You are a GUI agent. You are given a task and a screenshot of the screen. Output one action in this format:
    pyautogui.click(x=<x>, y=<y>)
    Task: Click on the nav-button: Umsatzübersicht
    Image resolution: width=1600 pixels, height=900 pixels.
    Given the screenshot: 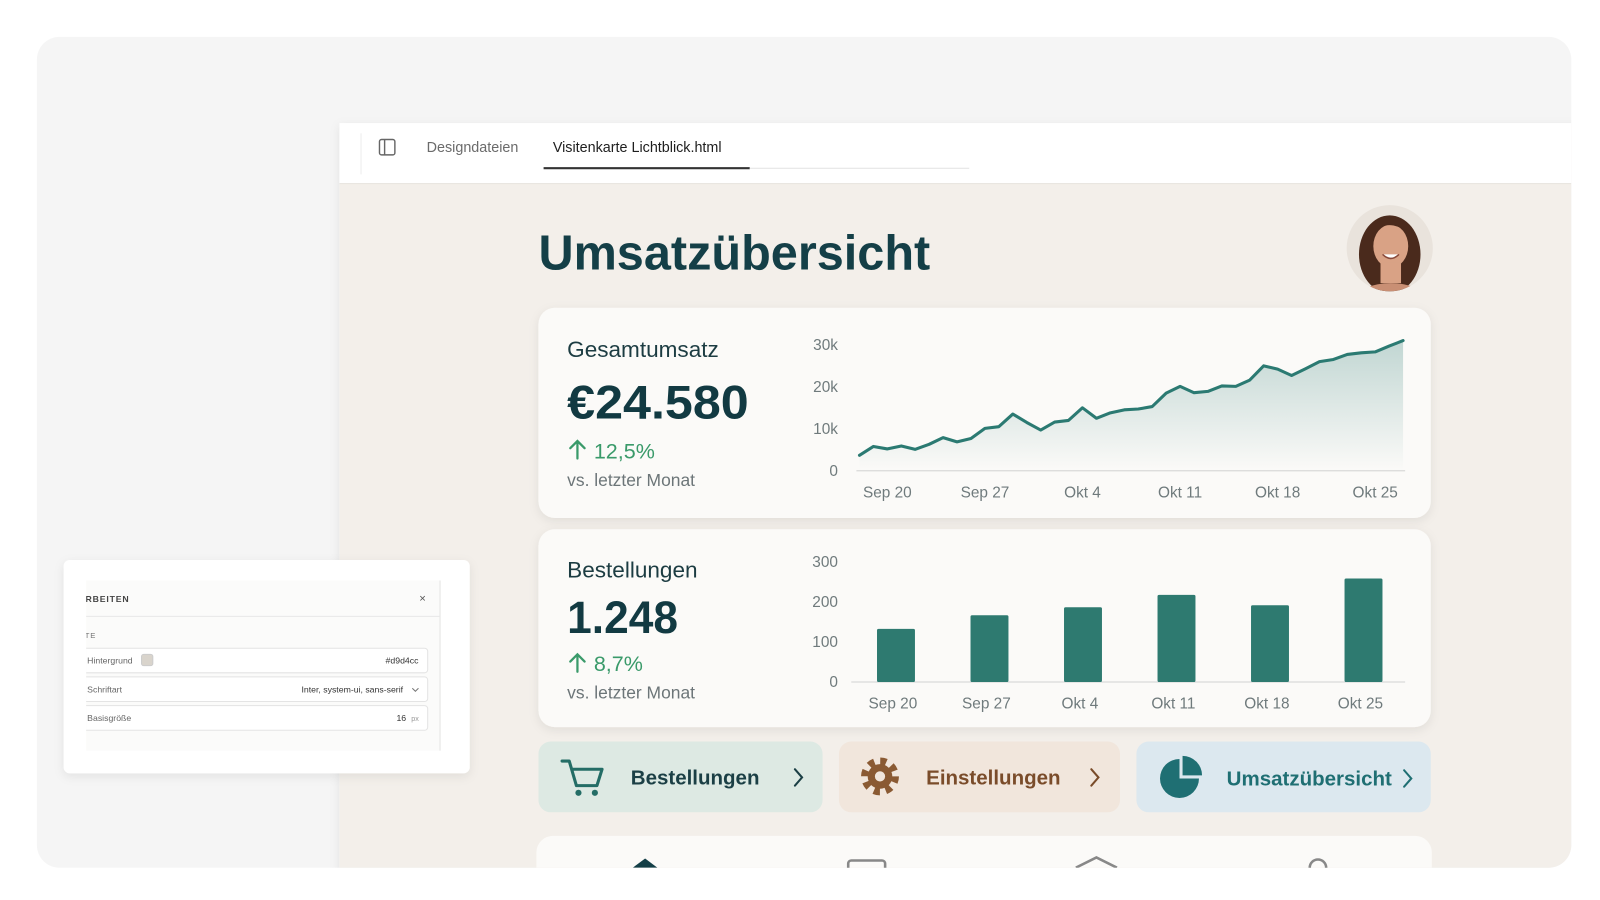 What is the action you would take?
    pyautogui.click(x=1283, y=777)
    